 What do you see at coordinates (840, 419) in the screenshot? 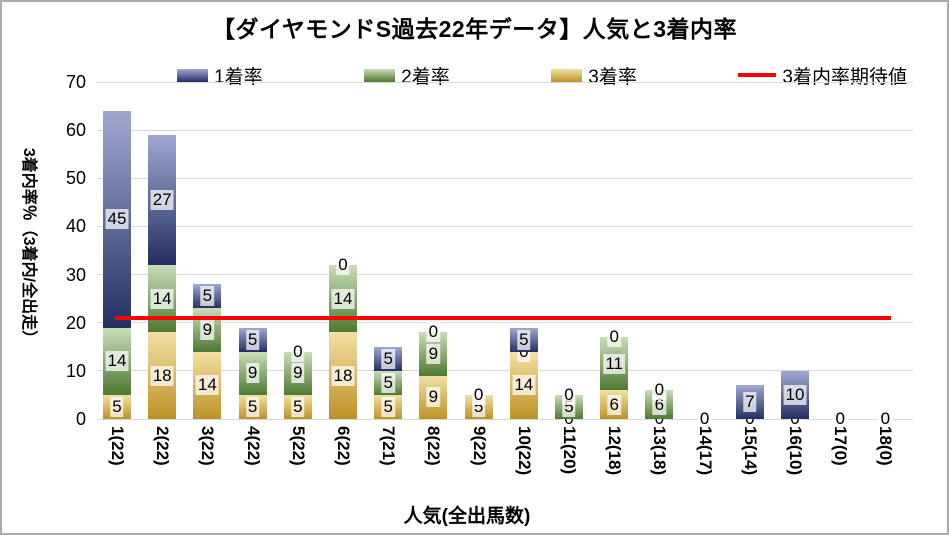
I see `data-label-1着率-17(0): 0` at bounding box center [840, 419].